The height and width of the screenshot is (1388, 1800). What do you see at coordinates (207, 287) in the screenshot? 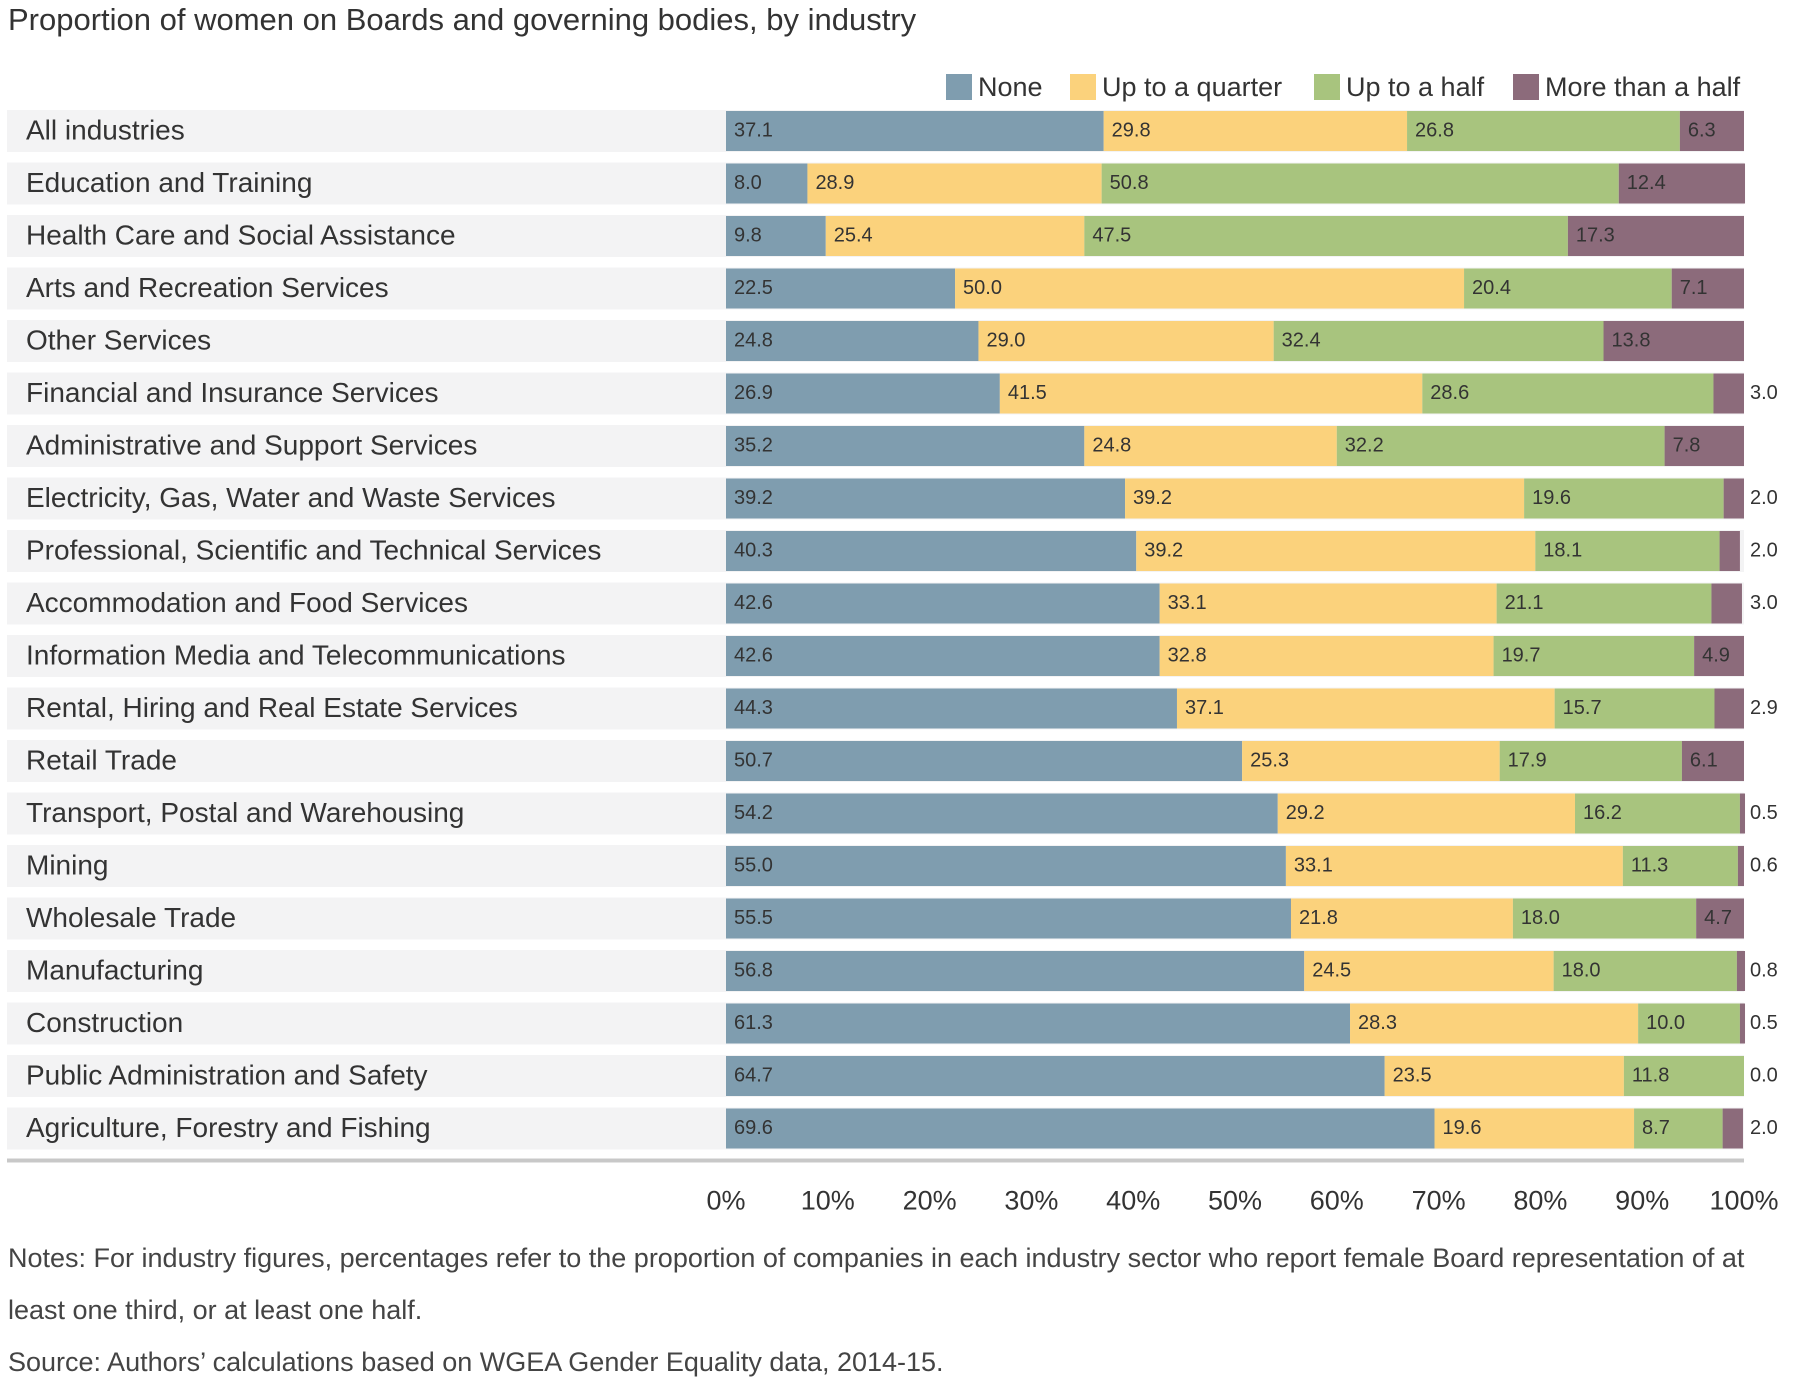
I see `category-label: Arts and Recreation Services` at bounding box center [207, 287].